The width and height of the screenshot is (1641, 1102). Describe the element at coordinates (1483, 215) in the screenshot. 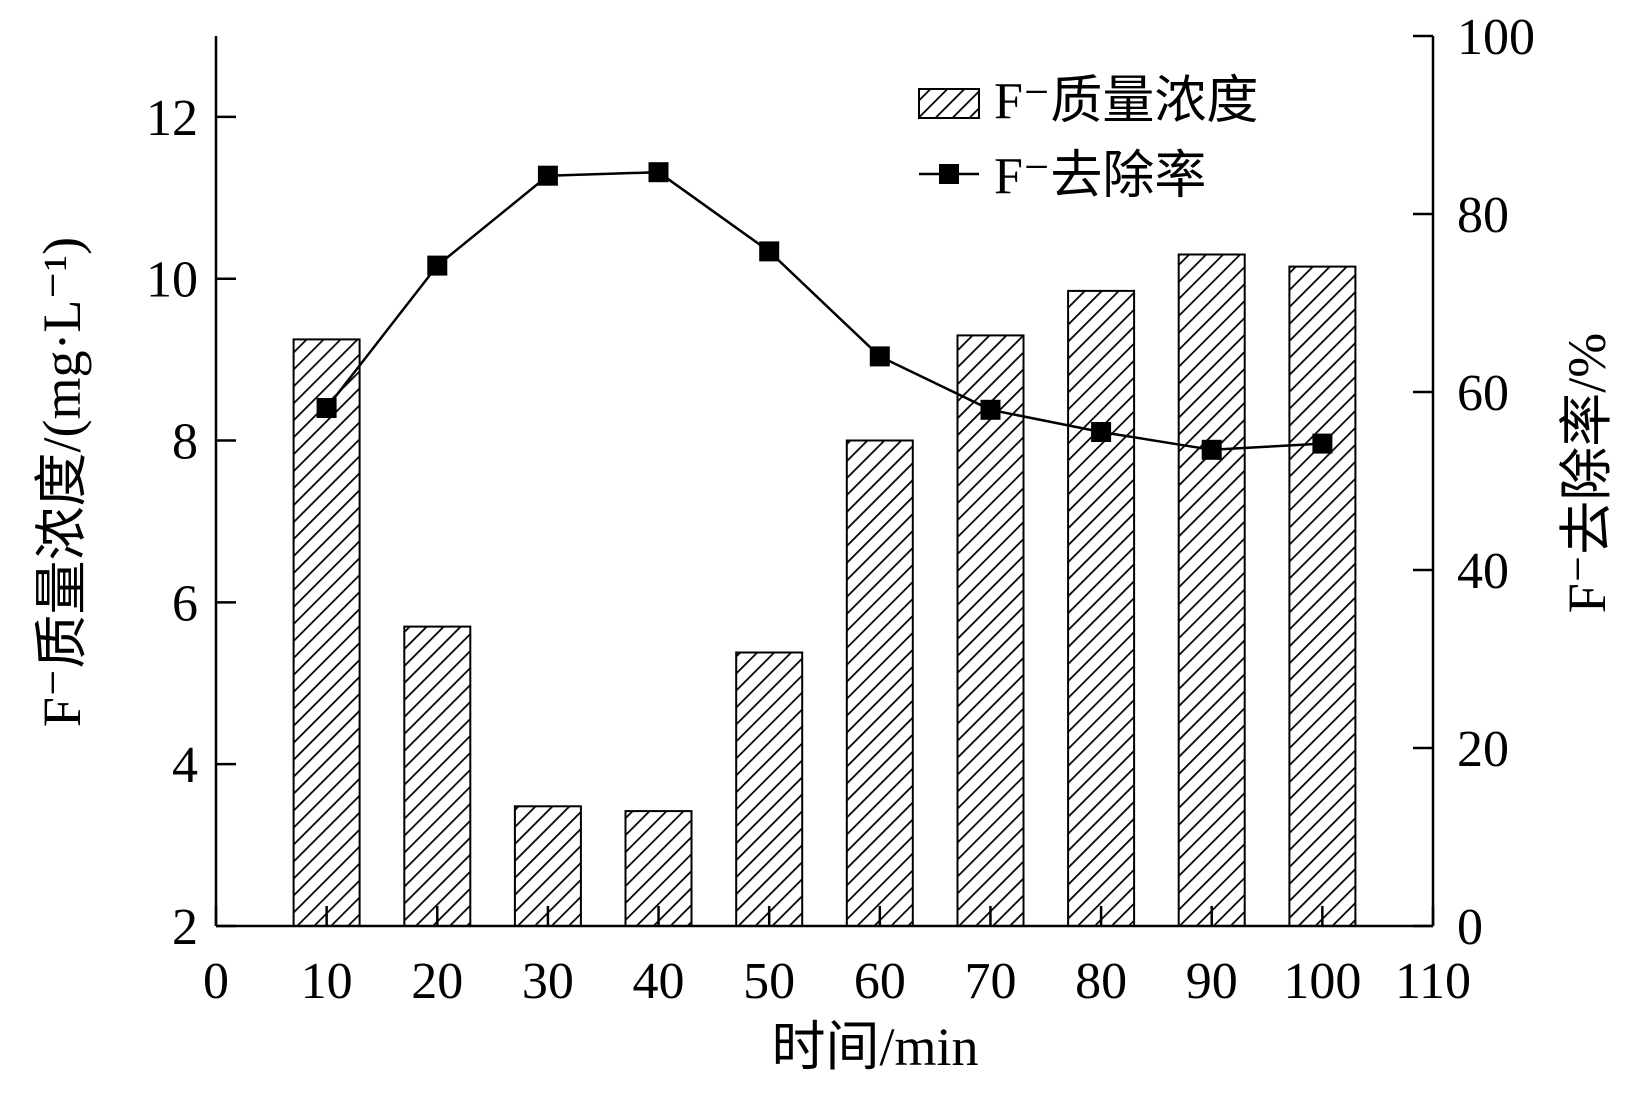

I see `y-right-tick-label: 80` at that location.